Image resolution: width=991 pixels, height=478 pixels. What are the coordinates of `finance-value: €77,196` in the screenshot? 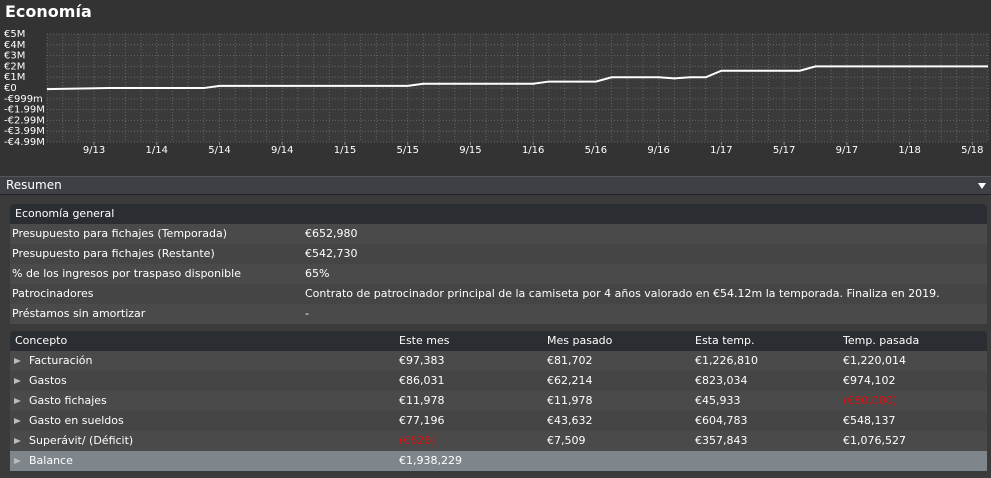 It's located at (422, 420).